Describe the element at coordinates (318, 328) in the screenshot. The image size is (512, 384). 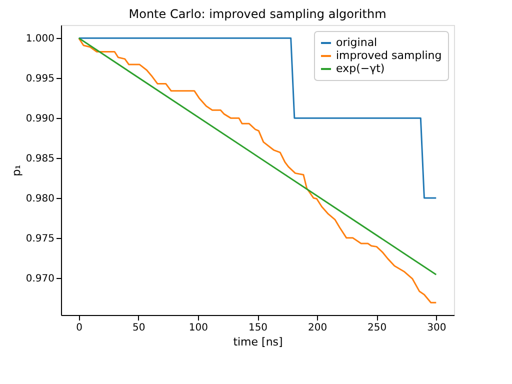
I see `x-tick-label: 200` at that location.